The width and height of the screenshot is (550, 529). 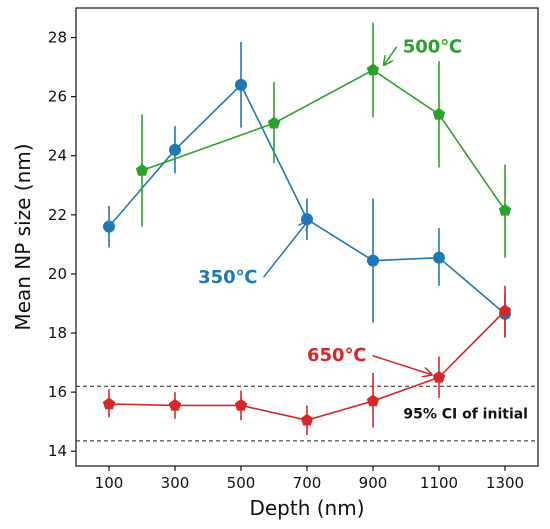 What do you see at coordinates (109, 483) in the screenshot?
I see `x-tick-label: 100` at bounding box center [109, 483].